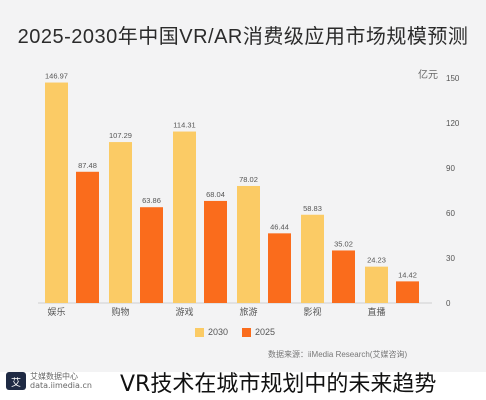  Describe the element at coordinates (215, 194) in the screenshot. I see `bar-value-label: 68.04` at that location.